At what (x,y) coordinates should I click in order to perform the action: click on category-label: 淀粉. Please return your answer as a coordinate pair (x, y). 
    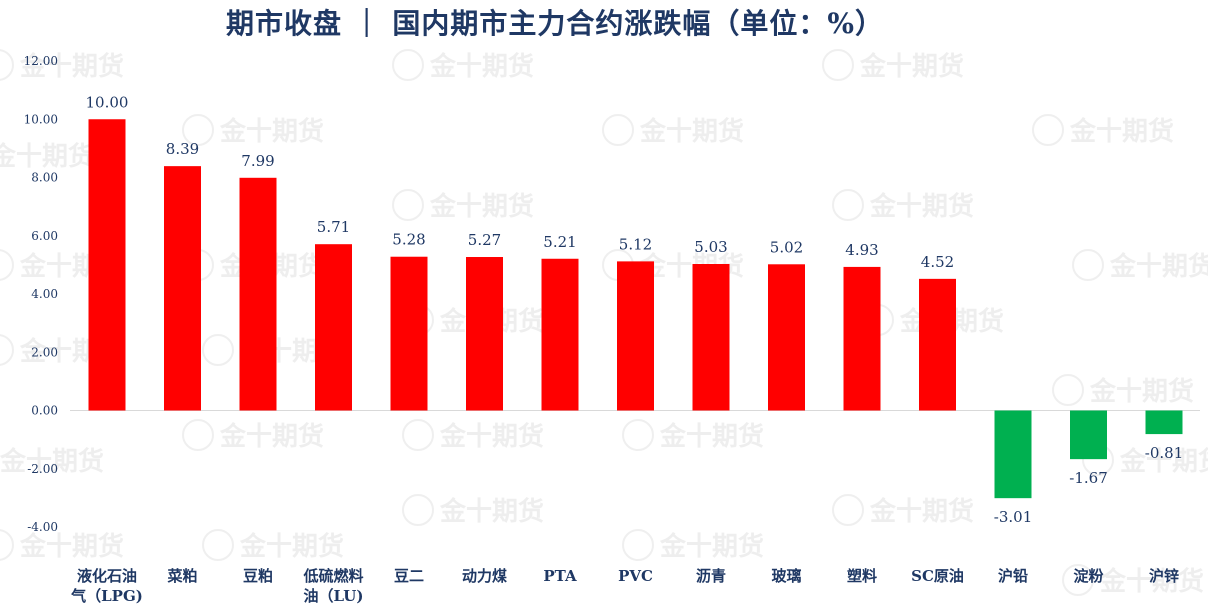
    Looking at the image, I should click on (1088, 576).